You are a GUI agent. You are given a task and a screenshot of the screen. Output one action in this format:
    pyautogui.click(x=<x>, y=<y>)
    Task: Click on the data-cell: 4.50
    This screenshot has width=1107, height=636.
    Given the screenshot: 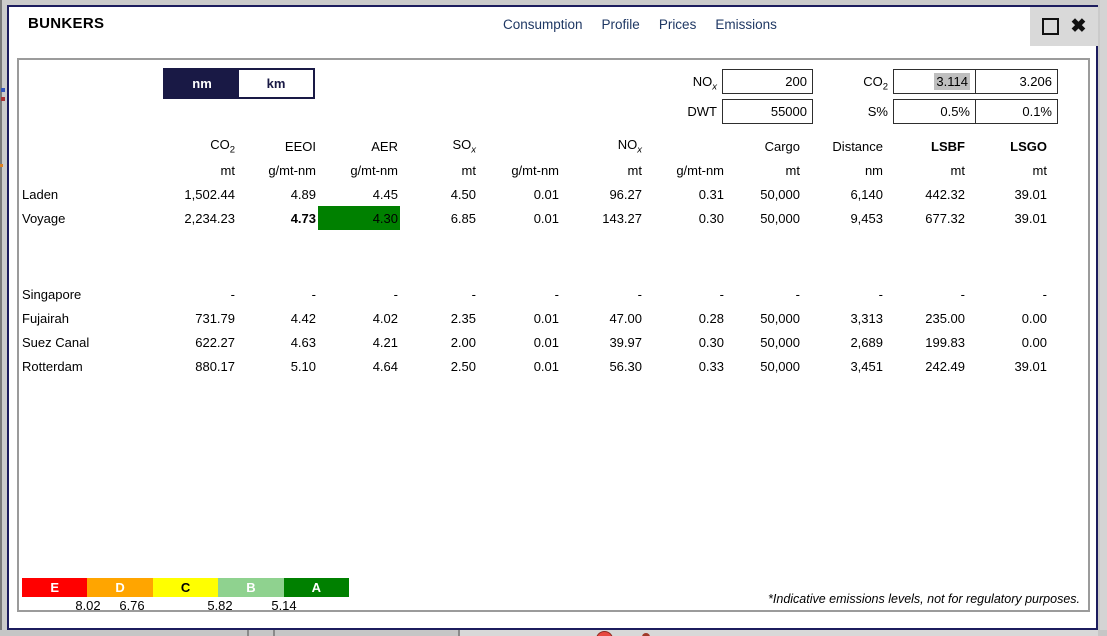 What is the action you would take?
    pyautogui.click(x=463, y=194)
    